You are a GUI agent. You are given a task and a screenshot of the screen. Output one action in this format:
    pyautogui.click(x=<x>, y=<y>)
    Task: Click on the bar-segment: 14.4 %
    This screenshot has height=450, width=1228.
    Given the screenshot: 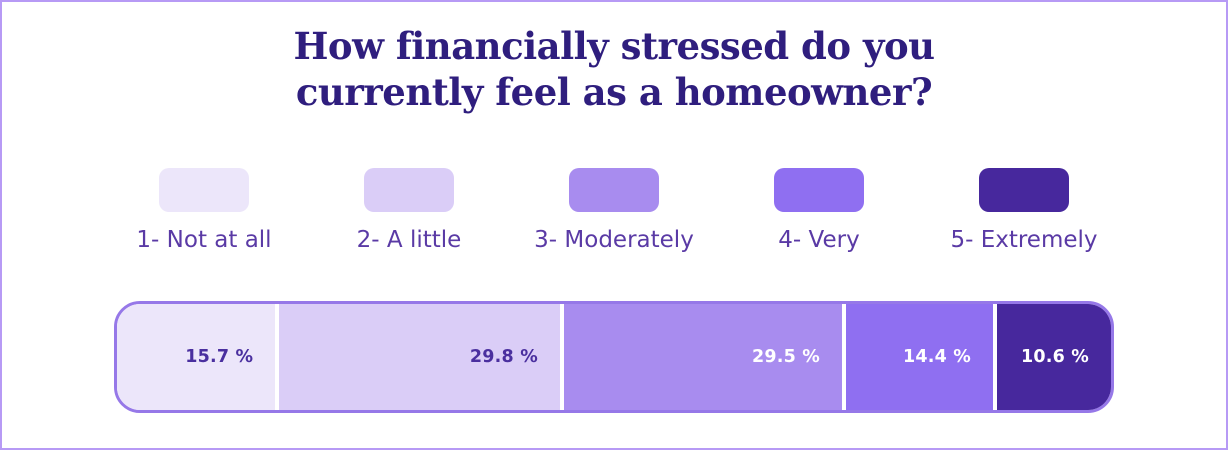 What is the action you would take?
    pyautogui.click(x=919, y=356)
    